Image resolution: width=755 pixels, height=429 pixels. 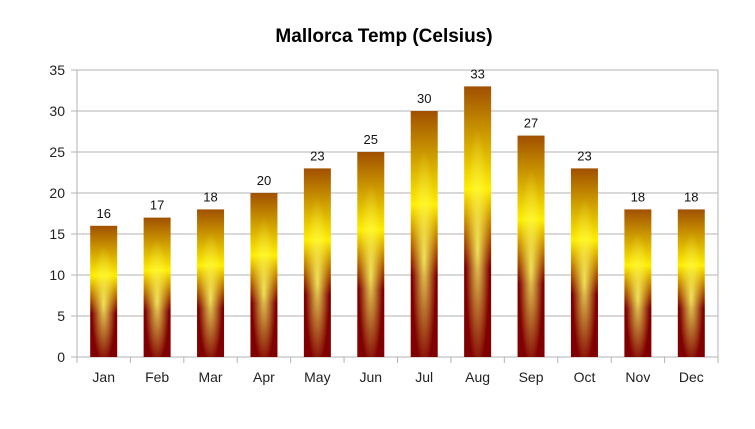 I want to click on y-tick-label: 0, so click(x=61, y=357).